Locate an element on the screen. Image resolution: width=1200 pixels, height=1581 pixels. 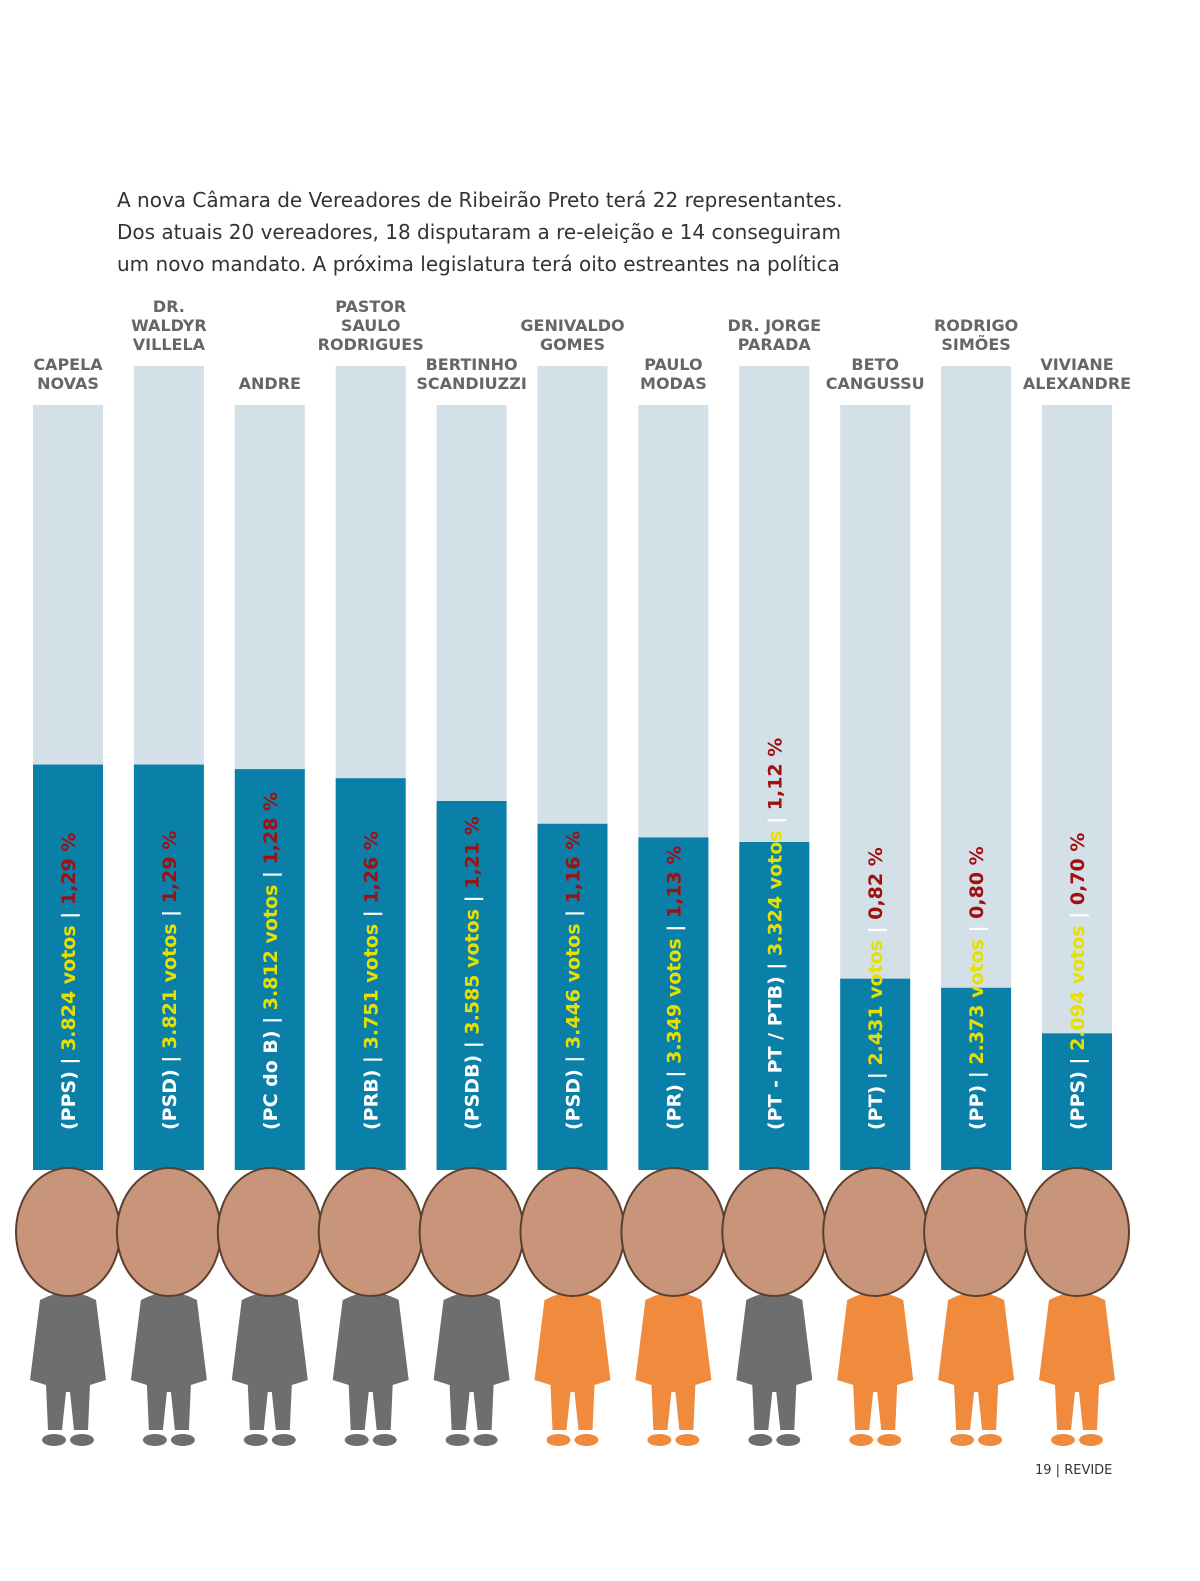
footer: 19 | REVIDE is located at coordinates (1073, 1470).